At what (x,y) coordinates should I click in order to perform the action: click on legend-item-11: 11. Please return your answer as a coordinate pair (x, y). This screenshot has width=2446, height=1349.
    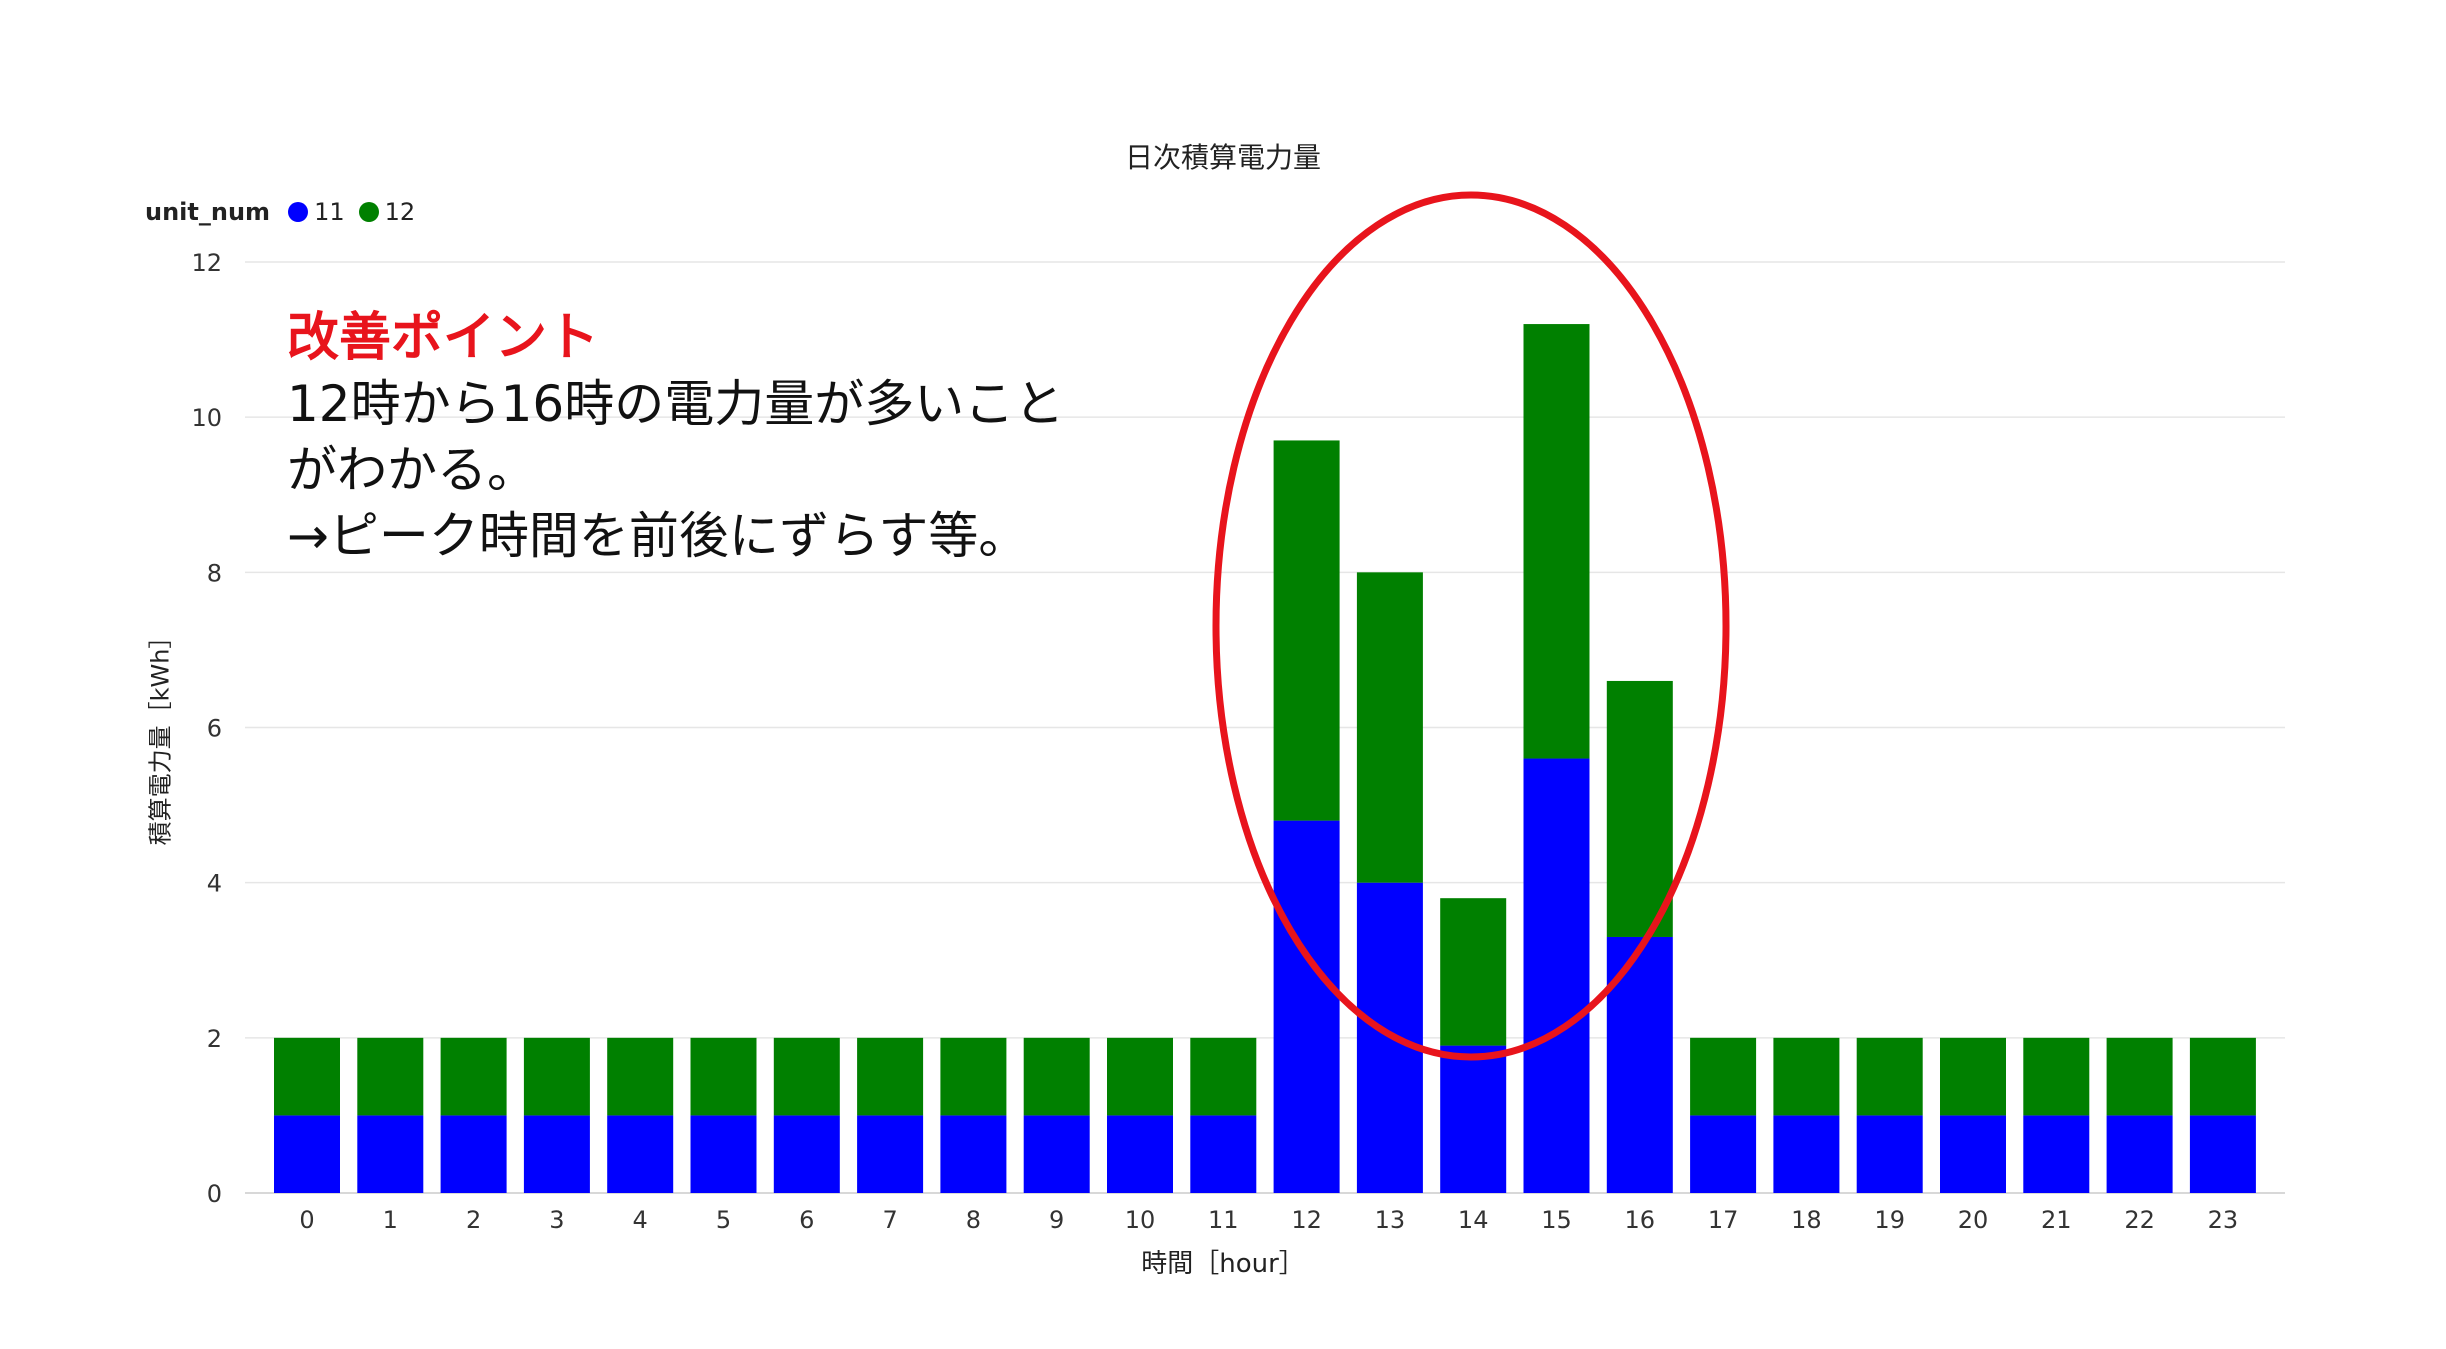
    Looking at the image, I should click on (316, 212).